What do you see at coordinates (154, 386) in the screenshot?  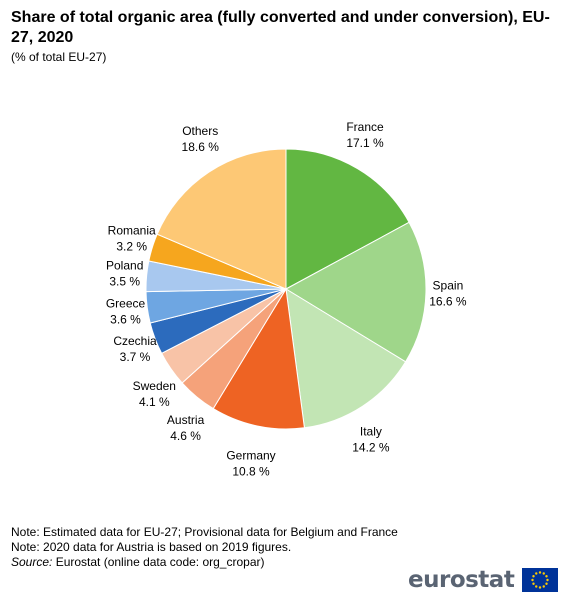 I see `slice-label-sweden: Sweden` at bounding box center [154, 386].